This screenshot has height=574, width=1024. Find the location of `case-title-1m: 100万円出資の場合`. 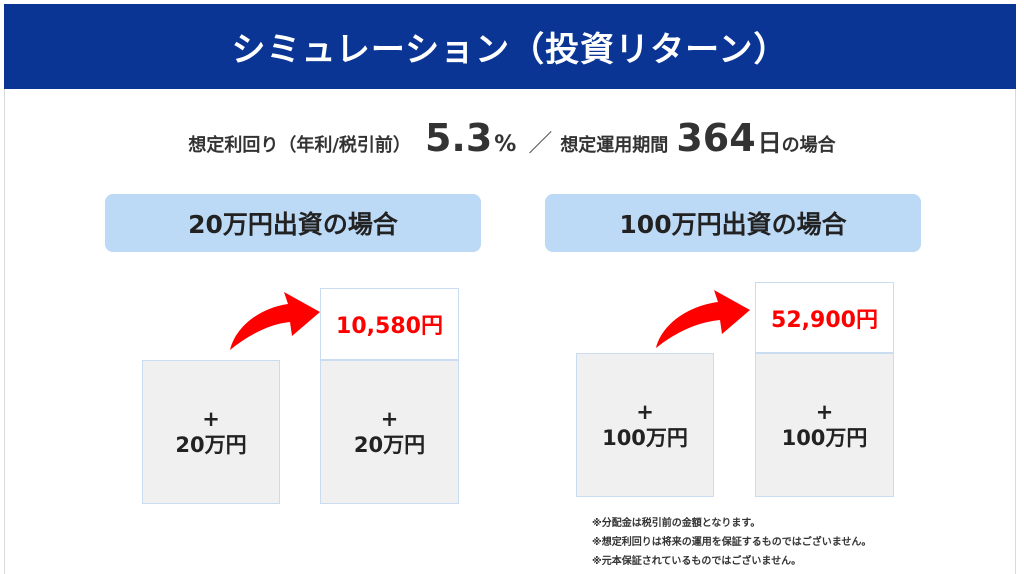

case-title-1m: 100万円出資の場合 is located at coordinates (733, 223).